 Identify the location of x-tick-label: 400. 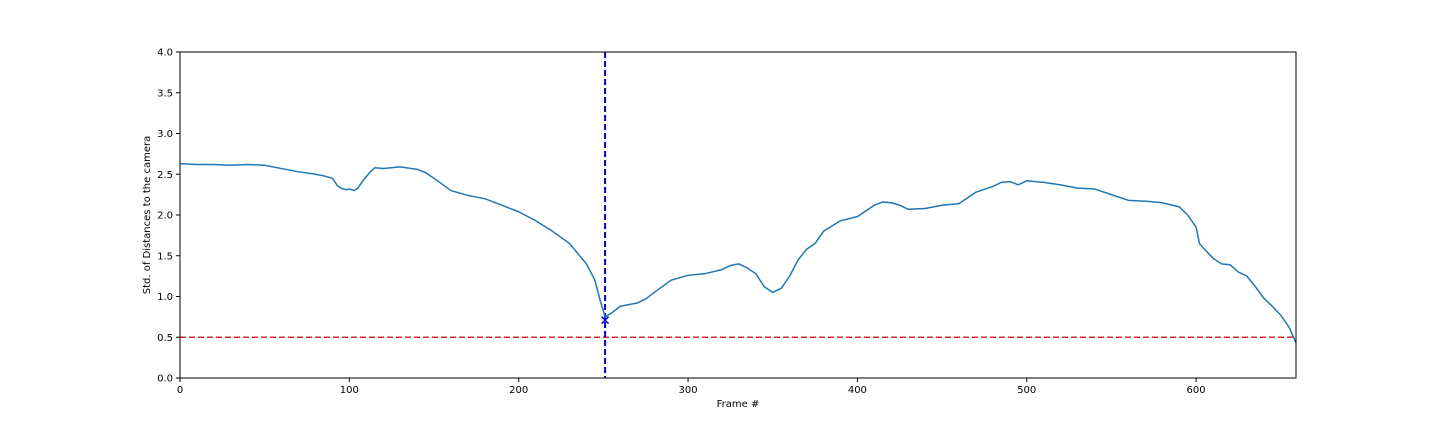
(857, 390).